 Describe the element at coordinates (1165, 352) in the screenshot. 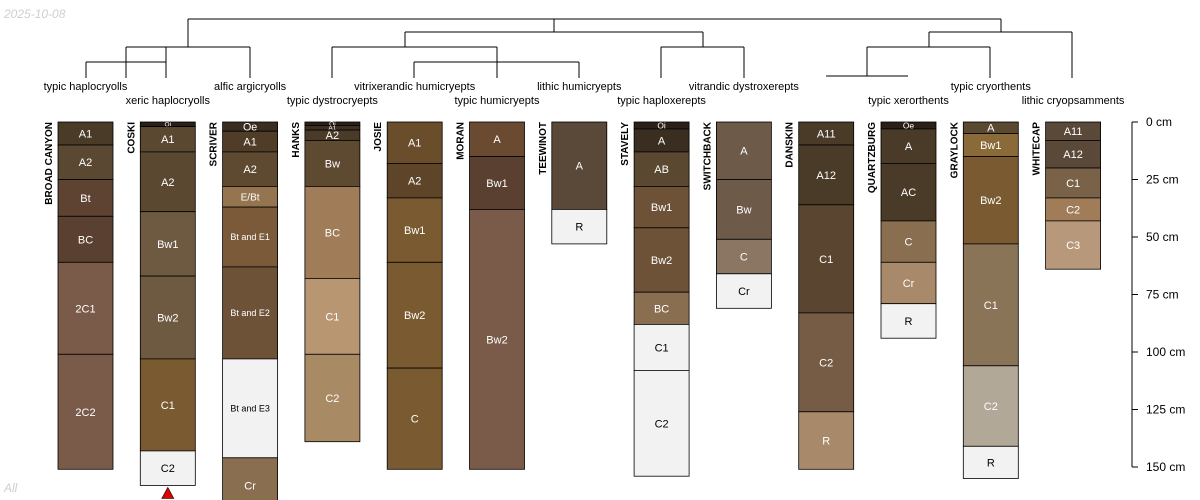

I see `depth-axis-label: 100 cm` at that location.